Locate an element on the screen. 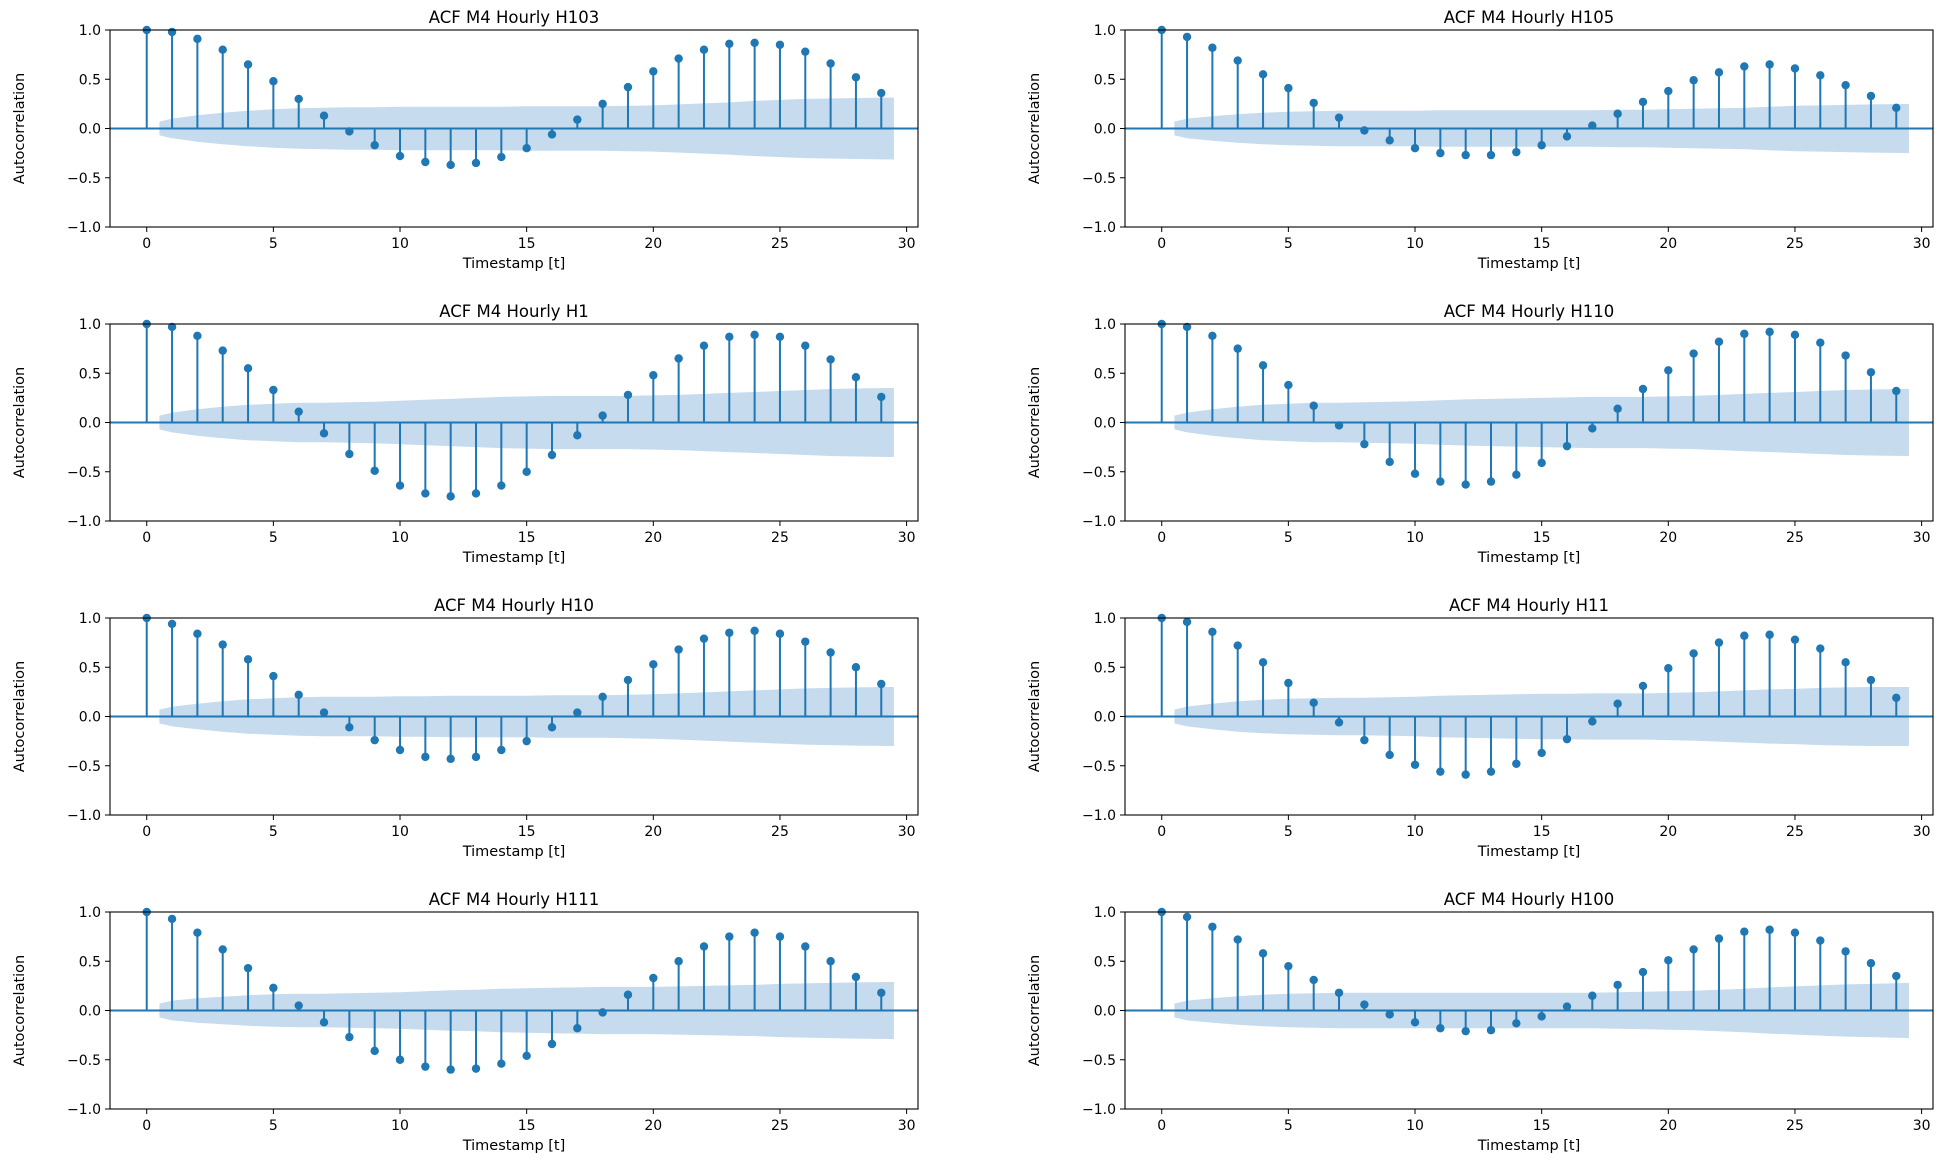 This screenshot has width=1943, height=1161. panel-title: ACF M4 Hourly H111 is located at coordinates (514, 899).